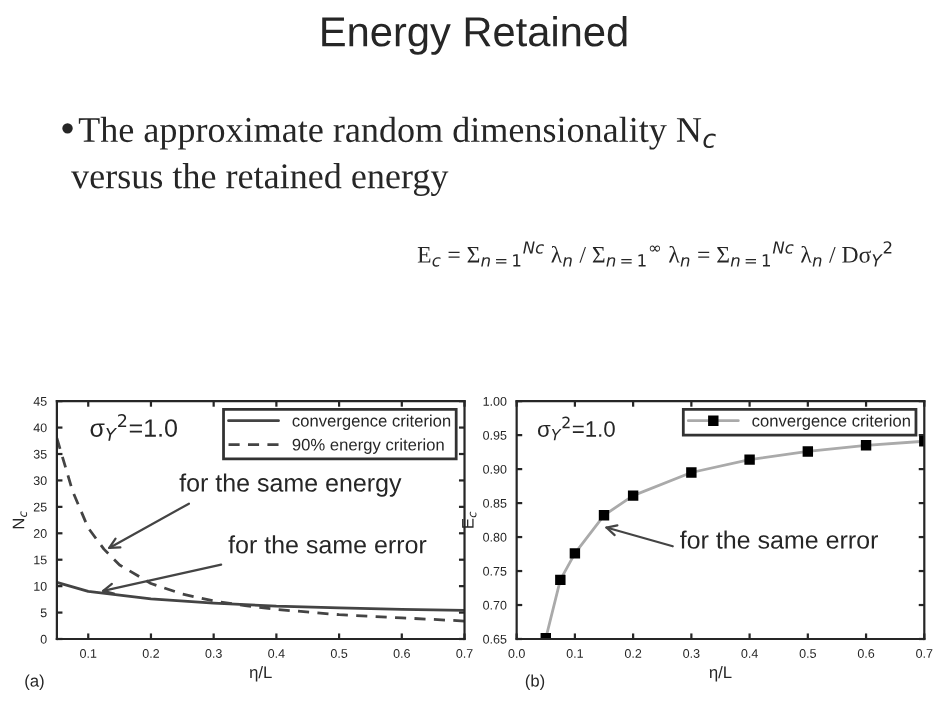 This screenshot has width=948, height=710. I want to click on annotation: for the same energy, so click(290, 485).